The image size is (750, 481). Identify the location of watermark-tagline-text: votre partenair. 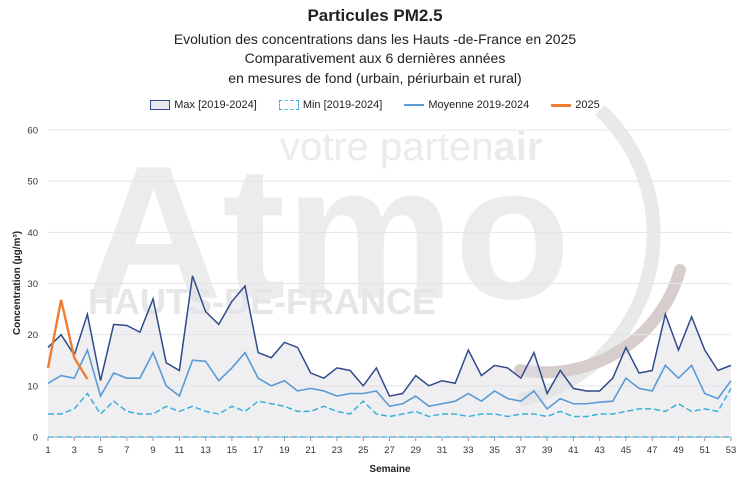
(411, 147).